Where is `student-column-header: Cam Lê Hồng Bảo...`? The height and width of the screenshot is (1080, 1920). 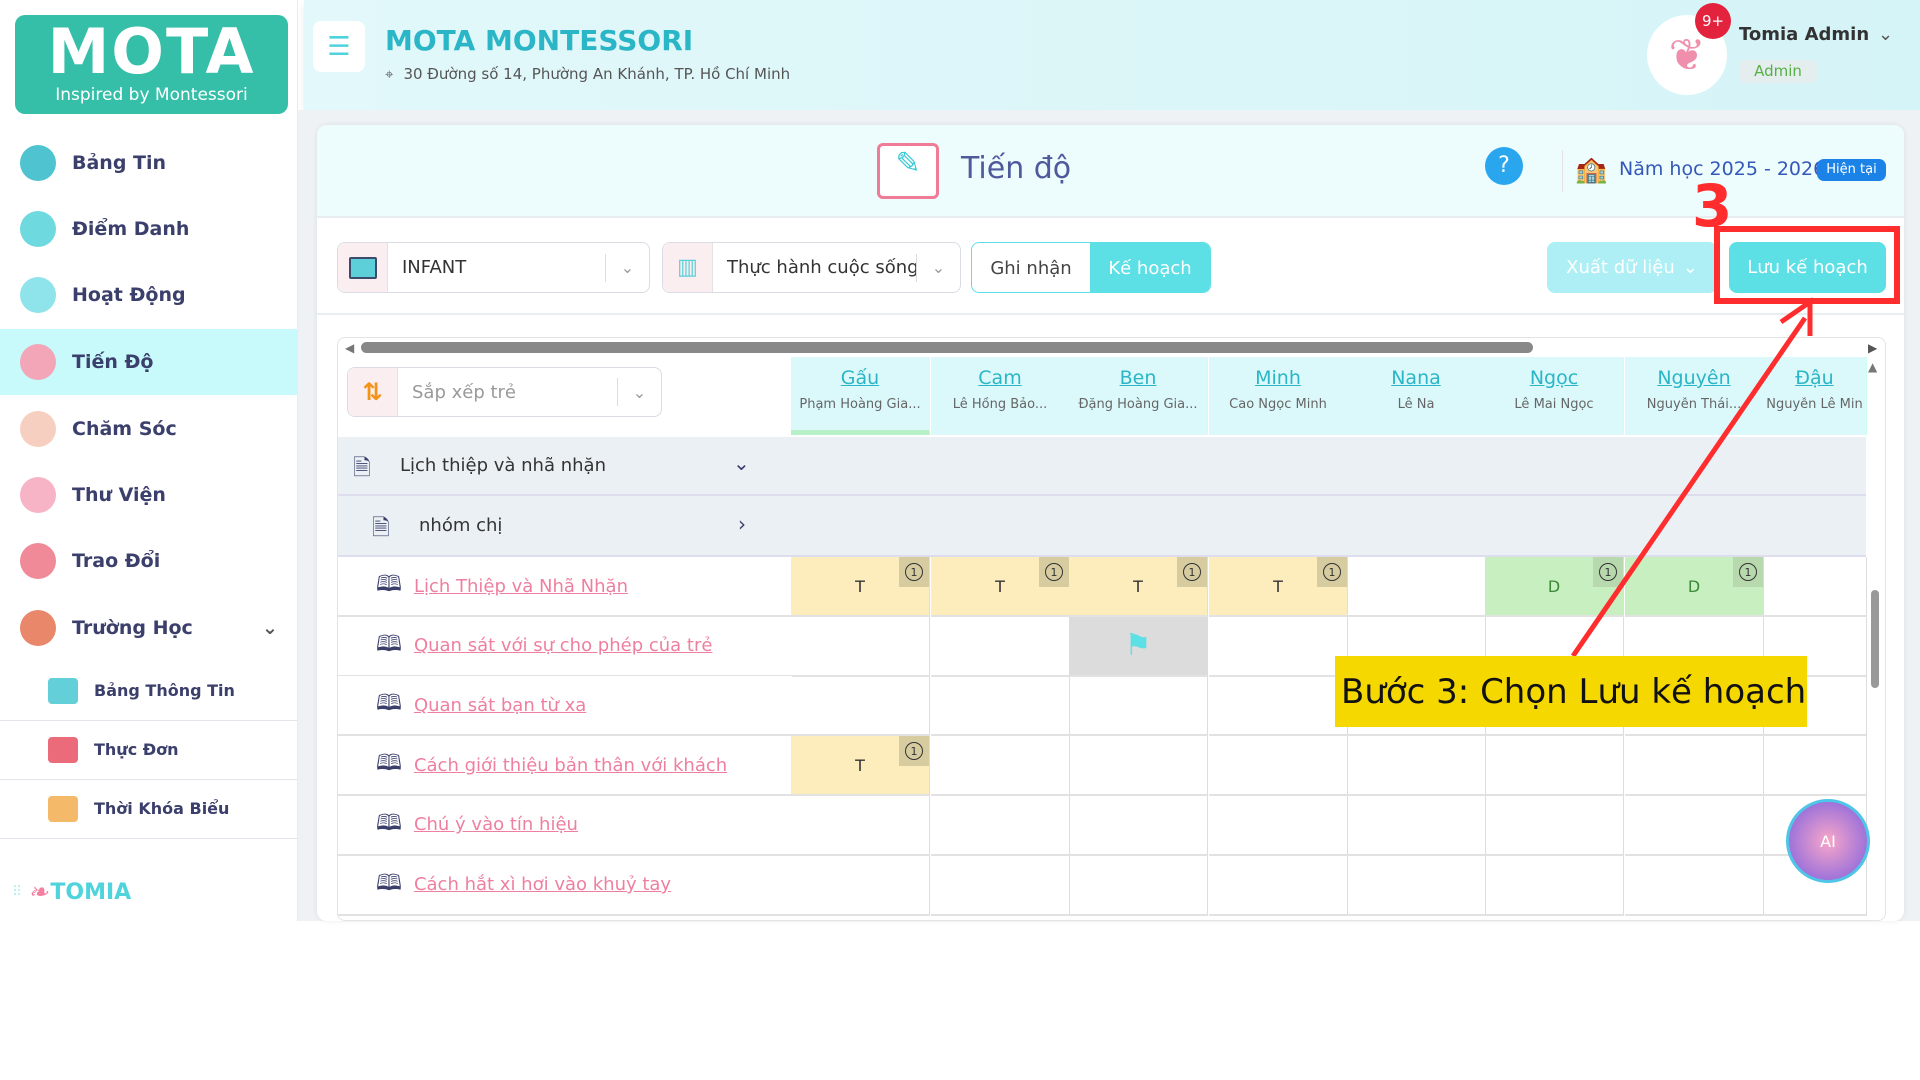
student-column-header: Cam Lê Hồng Bảo... is located at coordinates (1000, 396).